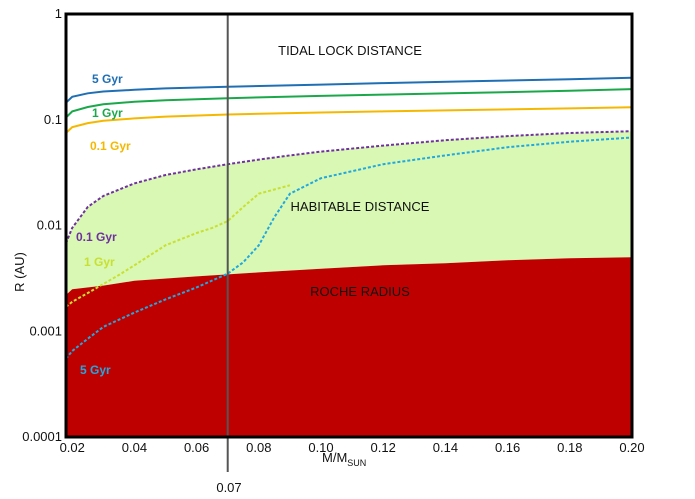 This screenshot has height=499, width=695. I want to click on y-tick-label: 0.0001, so click(42, 436).